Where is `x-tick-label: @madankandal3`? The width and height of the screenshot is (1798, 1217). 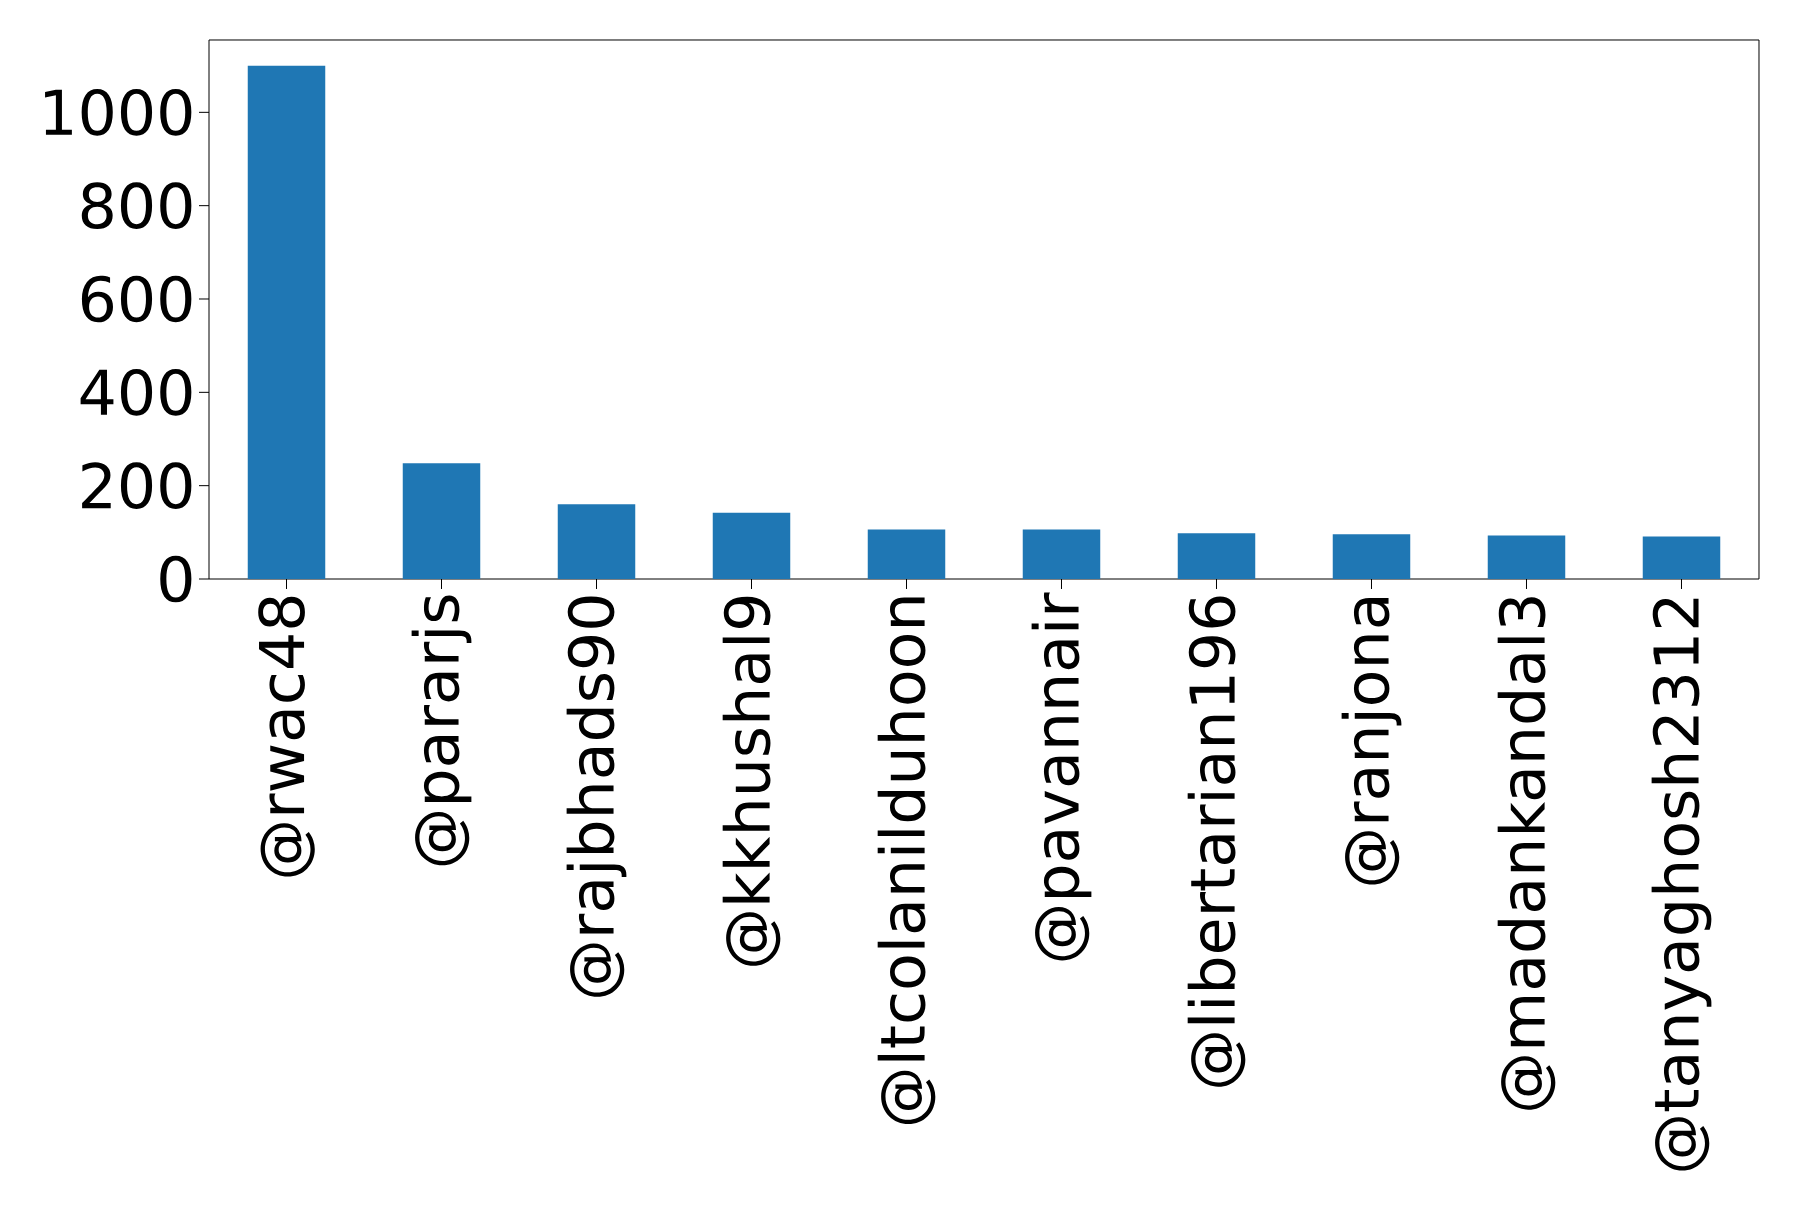 x-tick-label: @madankandal3 is located at coordinates (1526, 853).